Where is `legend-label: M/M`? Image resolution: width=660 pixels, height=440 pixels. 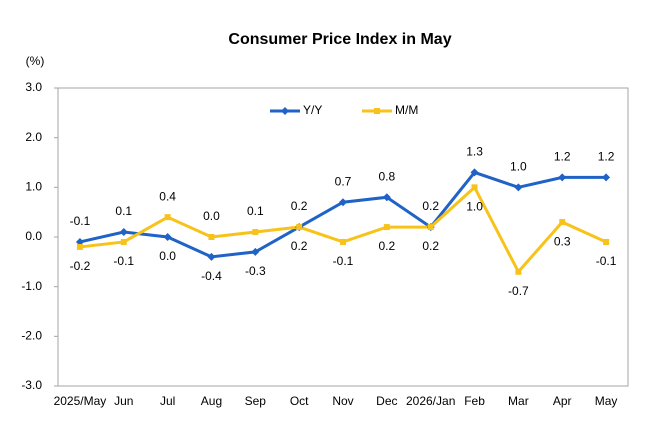
legend-label: M/M is located at coordinates (406, 110).